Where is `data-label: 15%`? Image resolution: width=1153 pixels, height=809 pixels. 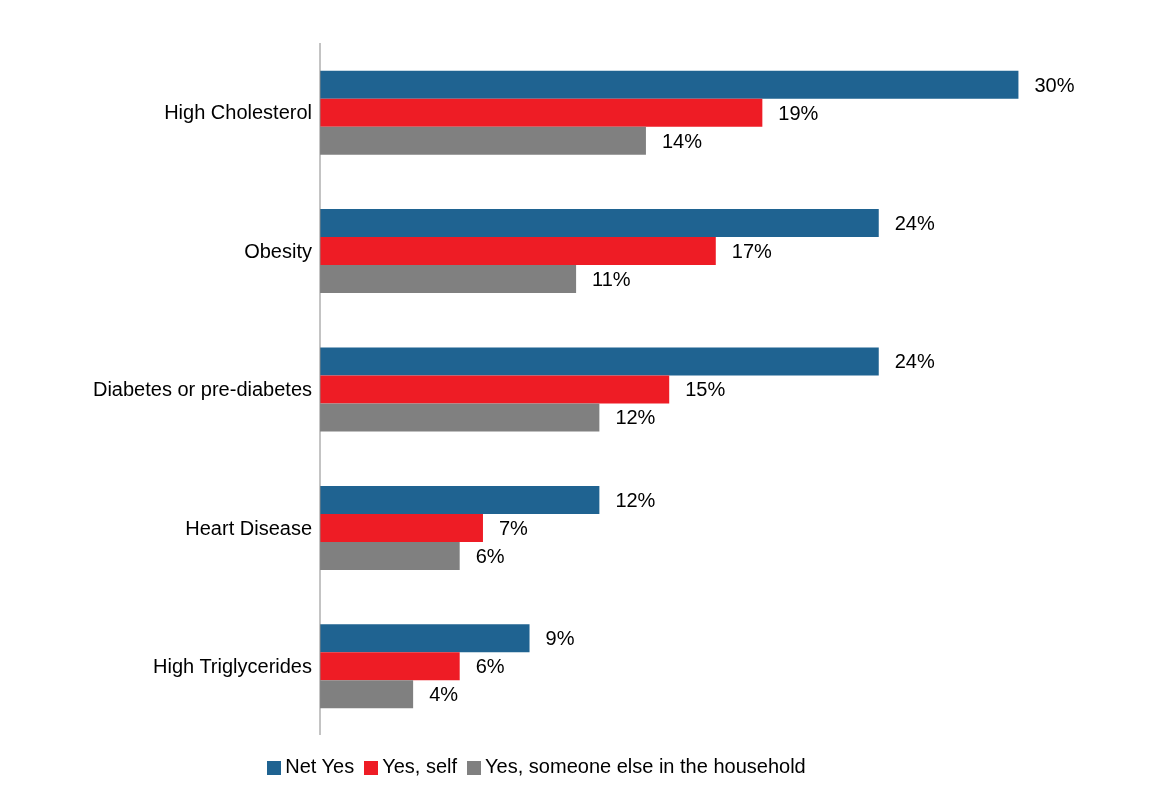
data-label: 15% is located at coordinates (705, 389).